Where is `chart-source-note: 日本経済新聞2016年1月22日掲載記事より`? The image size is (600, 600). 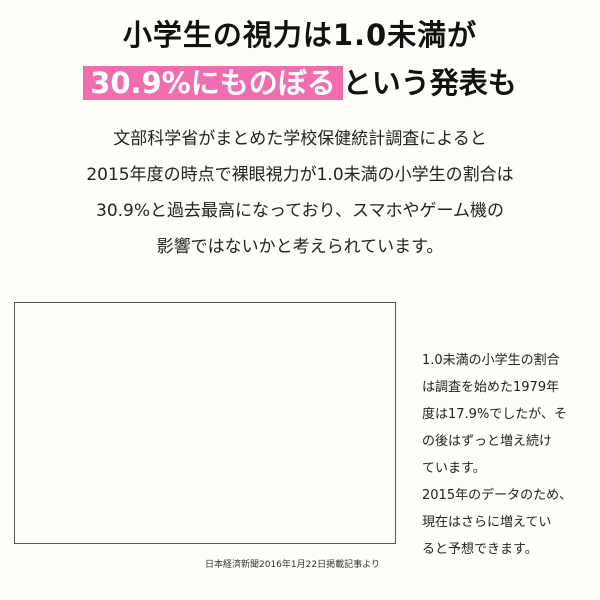
chart-source-note: 日本経済新聞2016年1月22日掲載記事より is located at coordinates (292, 565).